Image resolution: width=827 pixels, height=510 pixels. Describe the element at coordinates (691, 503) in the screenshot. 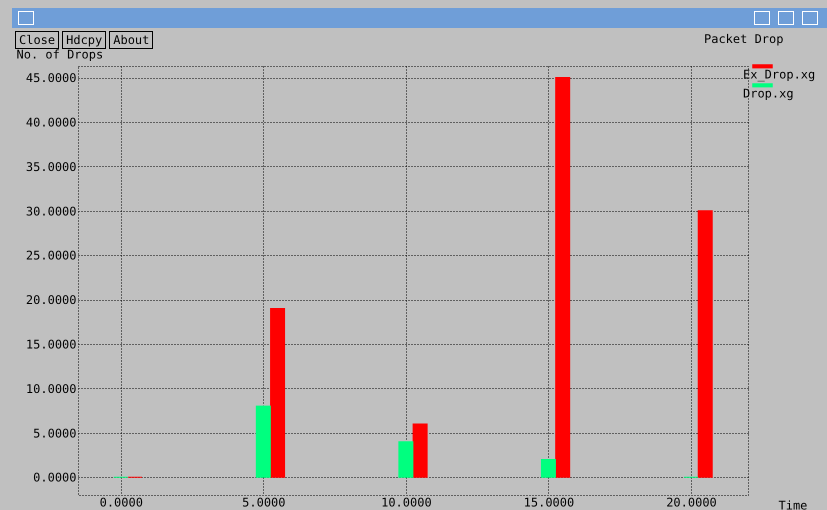

I see `x-tick-label: 20.0000` at that location.